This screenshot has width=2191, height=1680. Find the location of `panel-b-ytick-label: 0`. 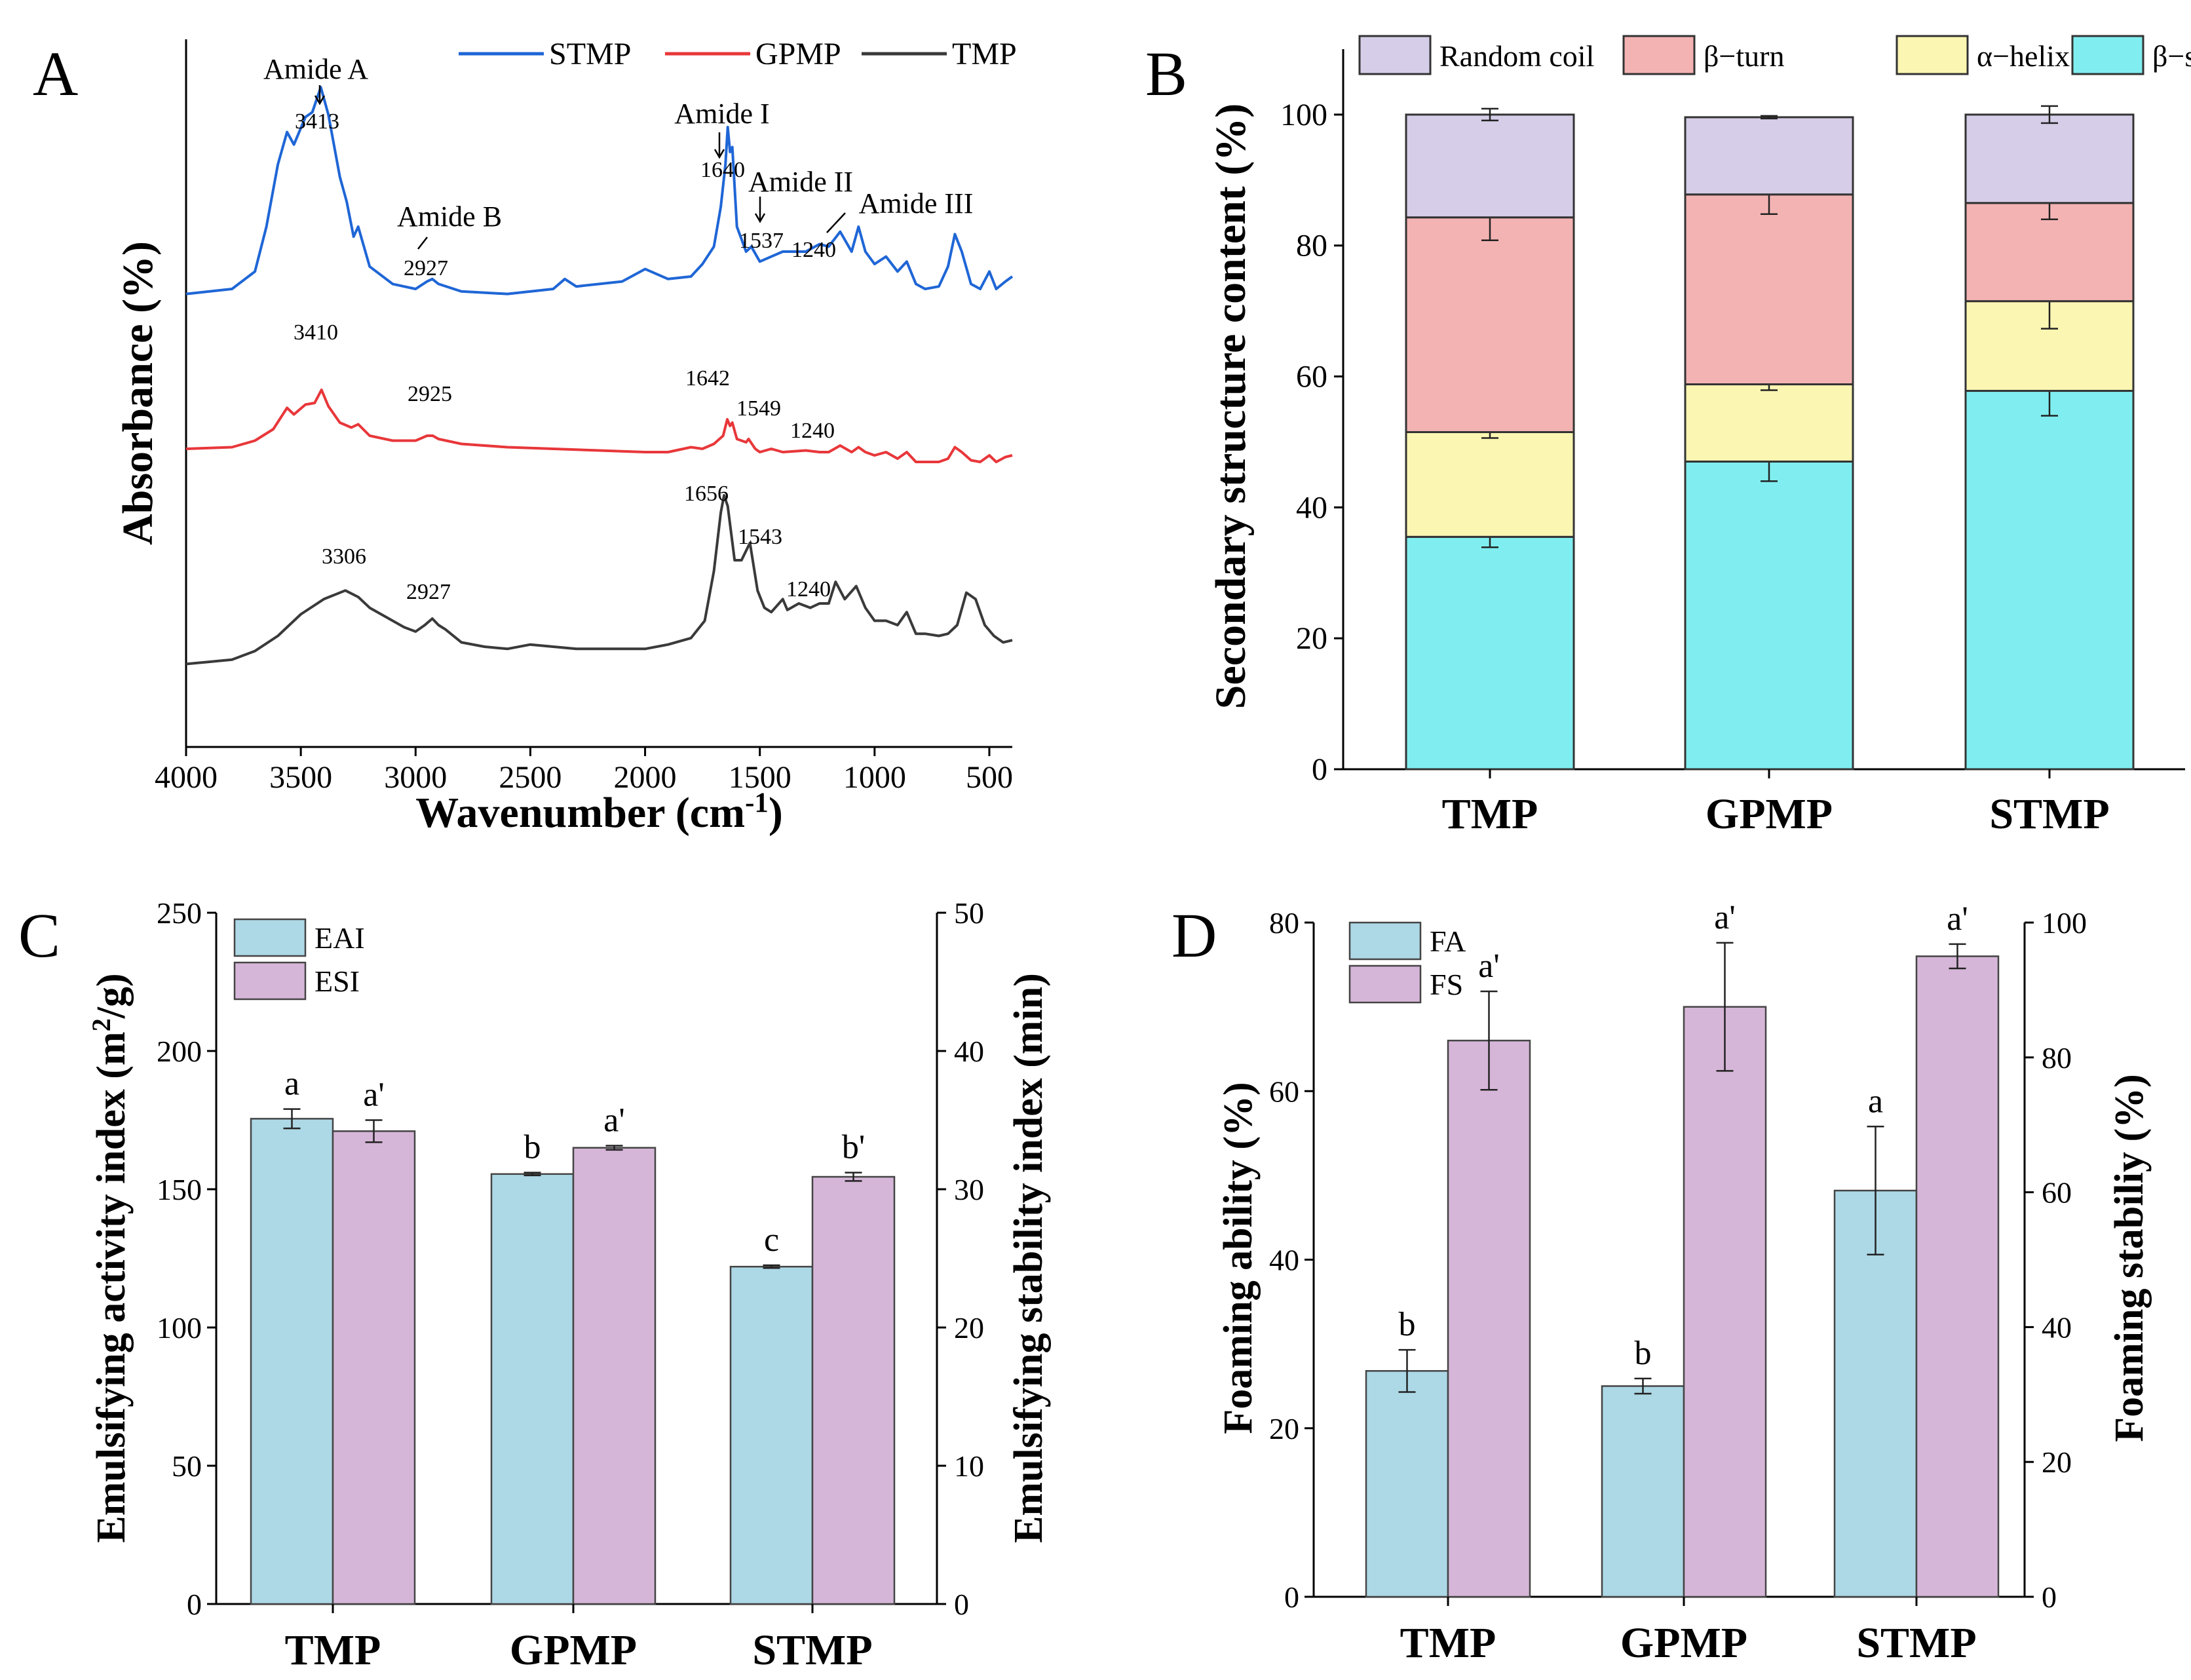

panel-b-ytick-label: 0 is located at coordinates (1319, 769).